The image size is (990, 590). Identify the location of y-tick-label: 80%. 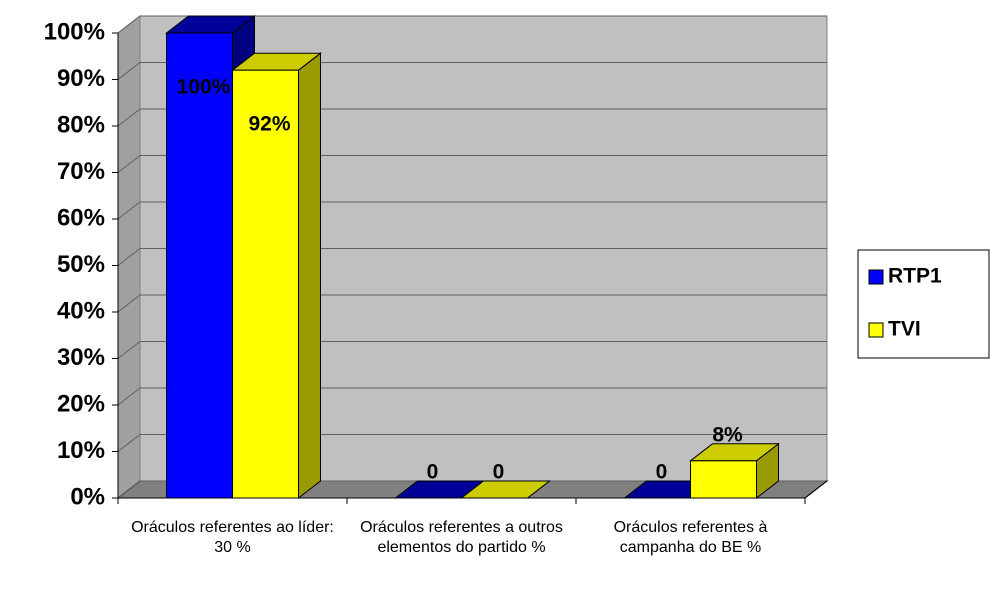
(81, 124).